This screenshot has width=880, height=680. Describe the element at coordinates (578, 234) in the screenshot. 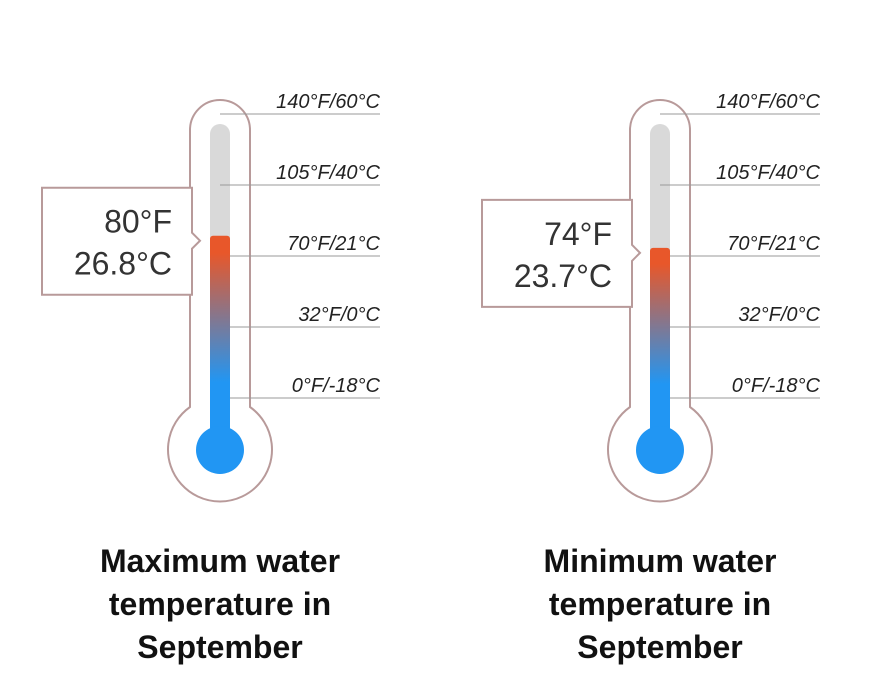

I see `value-label: 74°F` at that location.